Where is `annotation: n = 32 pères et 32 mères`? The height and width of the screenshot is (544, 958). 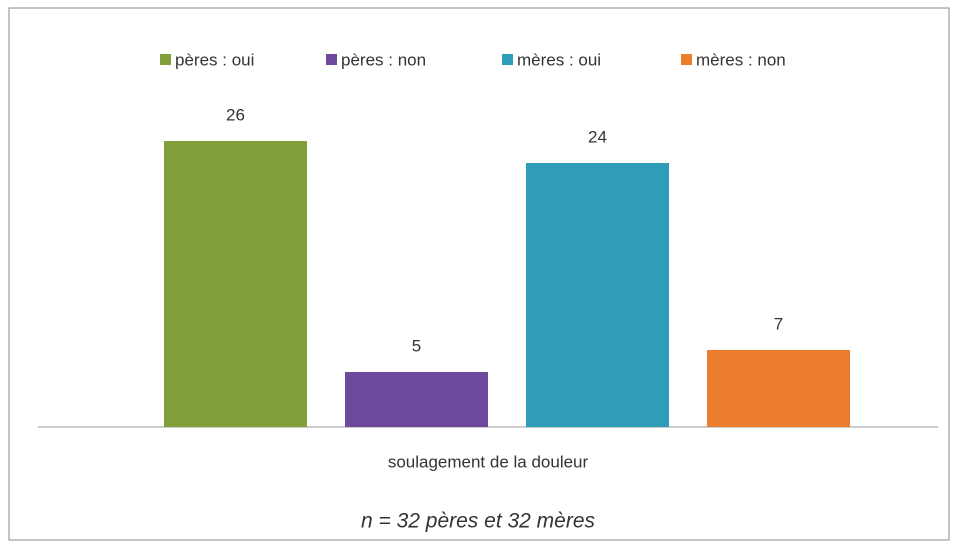 annotation: n = 32 pères et 32 mères is located at coordinates (478, 521).